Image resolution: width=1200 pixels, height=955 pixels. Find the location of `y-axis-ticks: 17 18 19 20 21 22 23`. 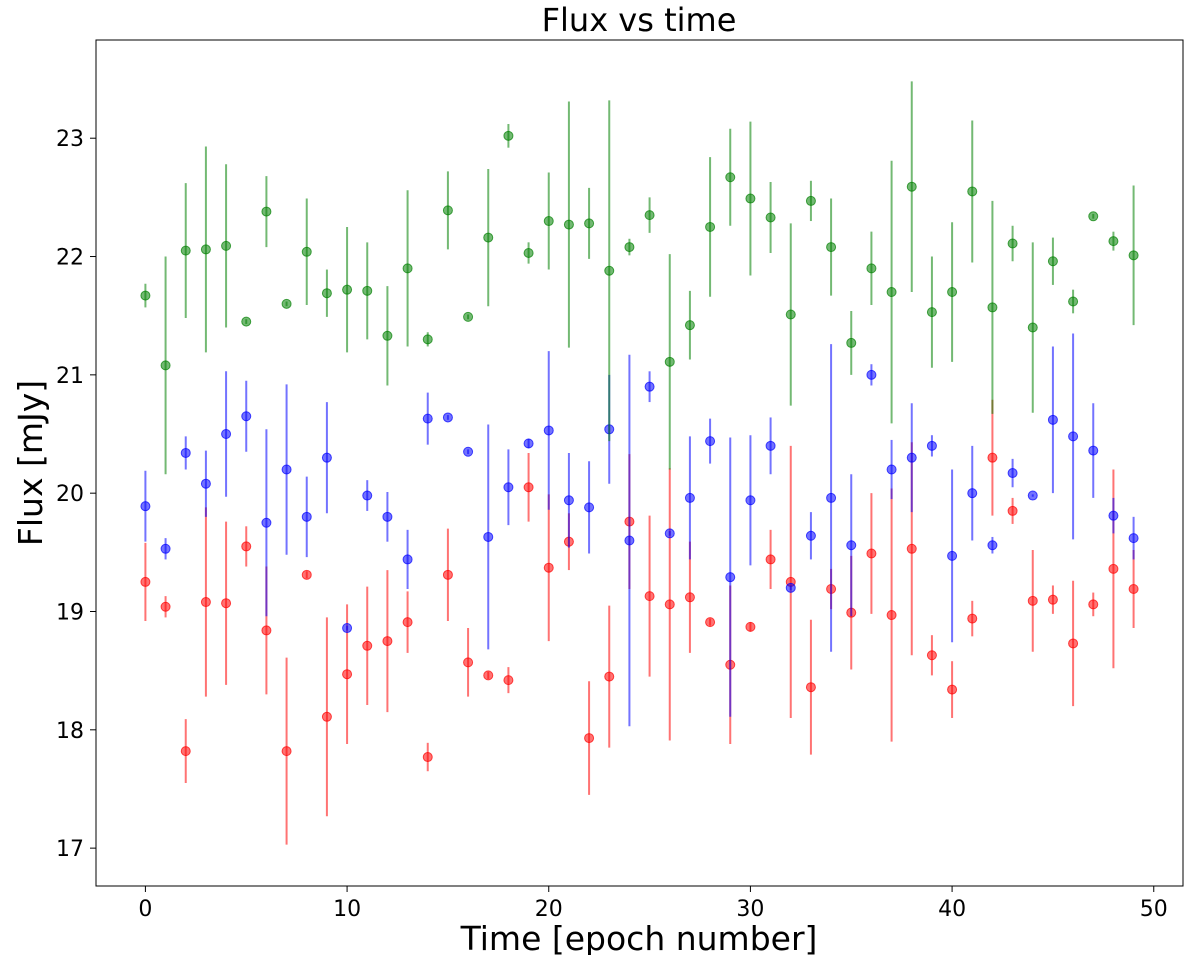

y-axis-ticks: 17 18 19 20 21 22 23 is located at coordinates (76, 494).